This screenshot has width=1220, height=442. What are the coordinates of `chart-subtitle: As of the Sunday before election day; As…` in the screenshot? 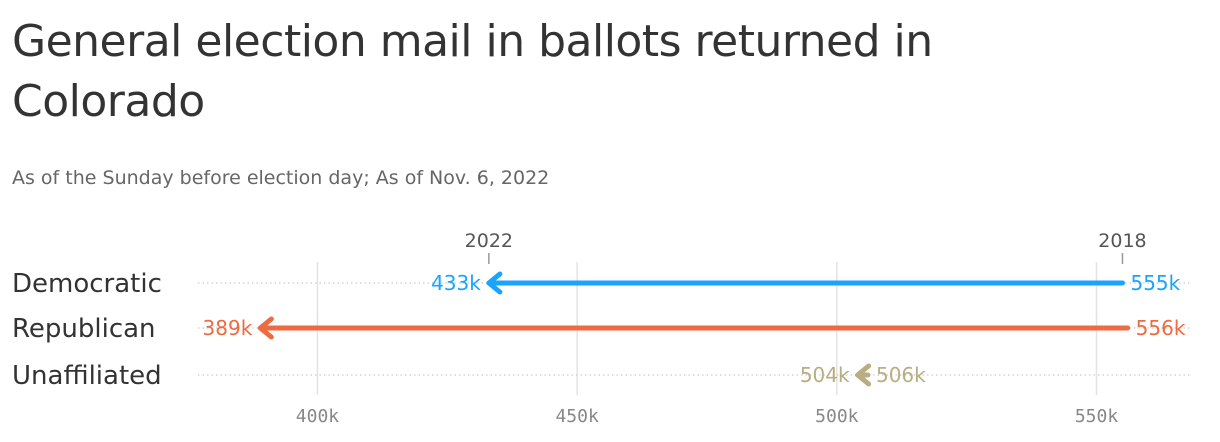 It's located at (281, 178).